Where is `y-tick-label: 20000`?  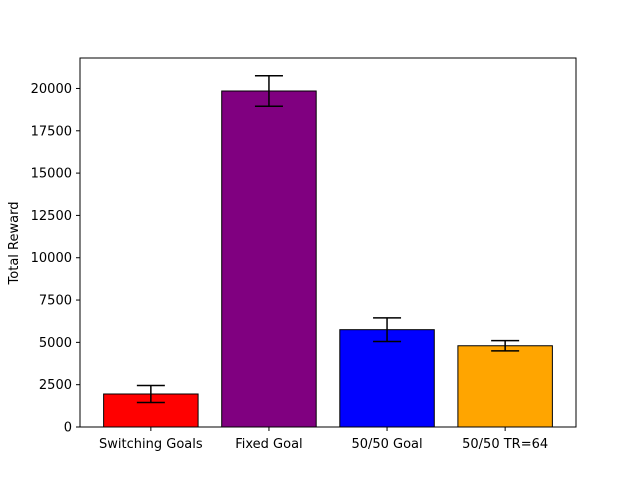
y-tick-label: 20000 is located at coordinates (51, 89).